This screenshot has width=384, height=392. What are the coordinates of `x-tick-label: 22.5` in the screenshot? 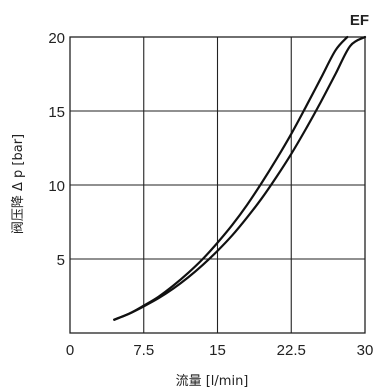 It's located at (291, 350).